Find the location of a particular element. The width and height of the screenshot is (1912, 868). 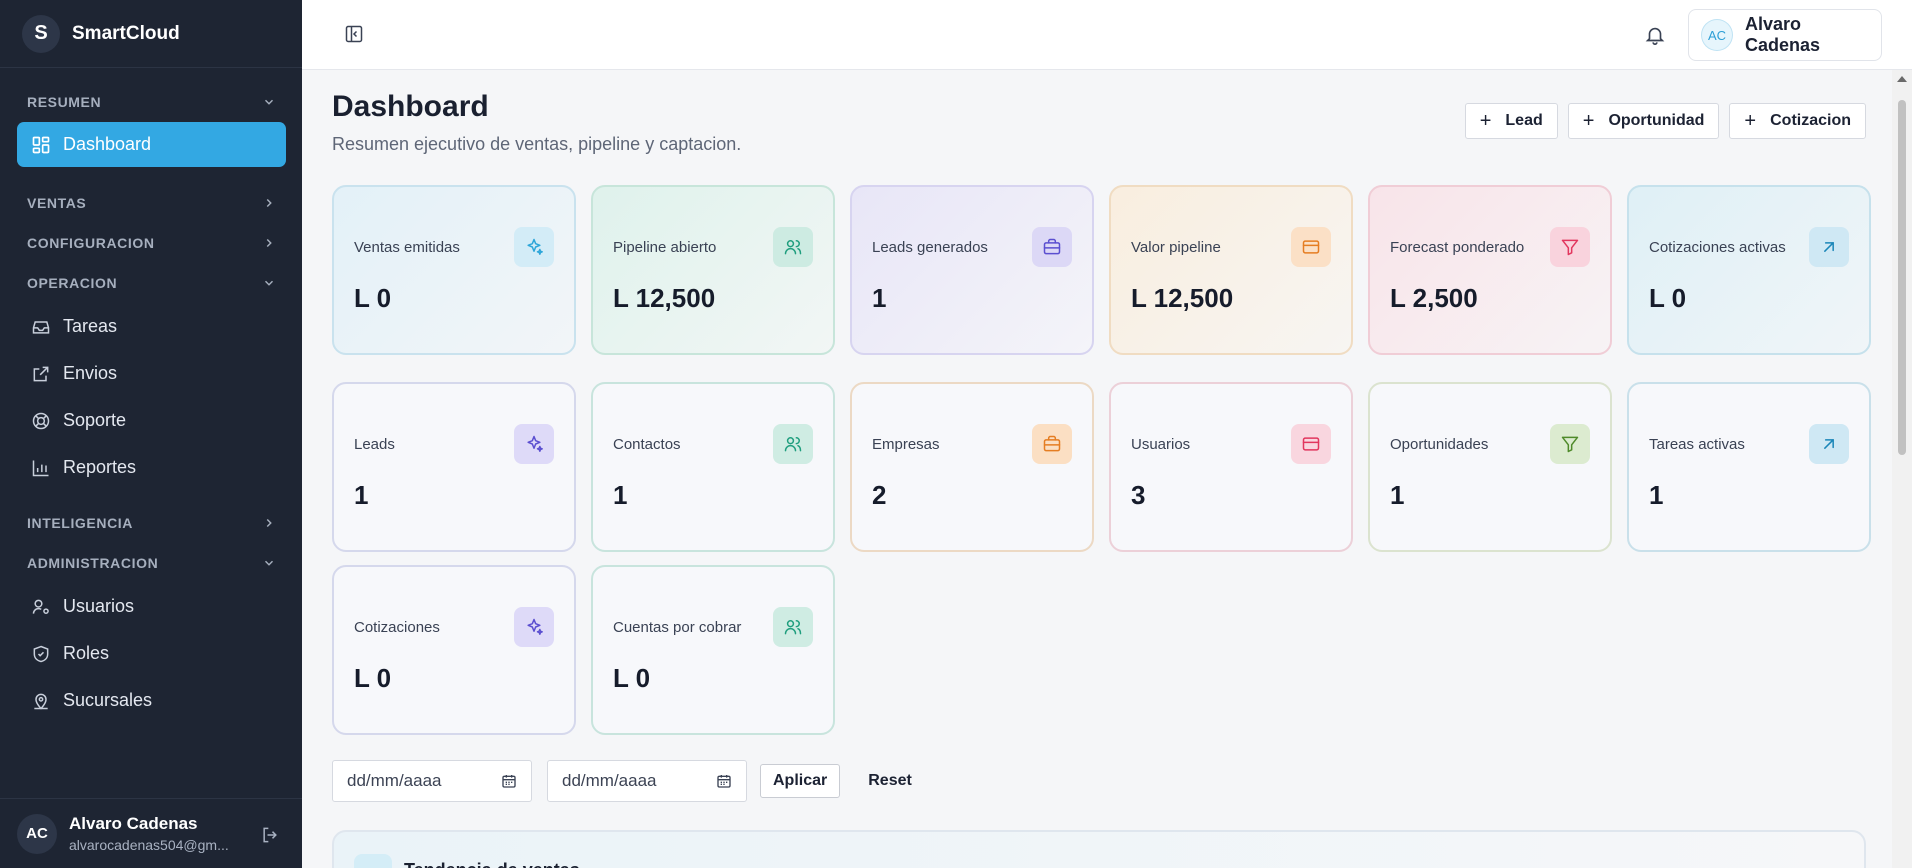

page-title: Dashboard is located at coordinates (410, 106).